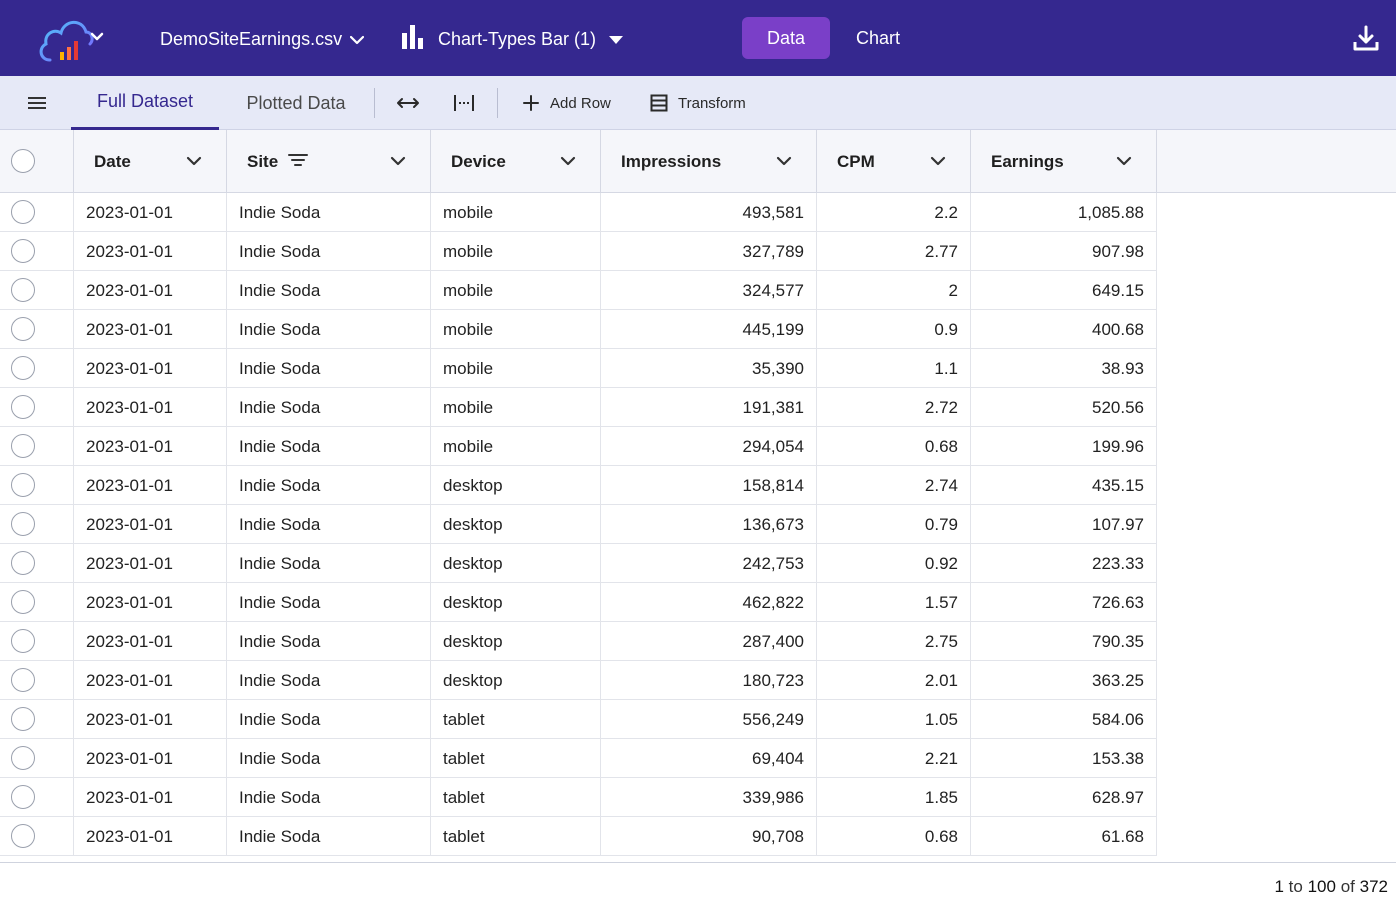  I want to click on column-header-impressions: Impressions, so click(709, 161).